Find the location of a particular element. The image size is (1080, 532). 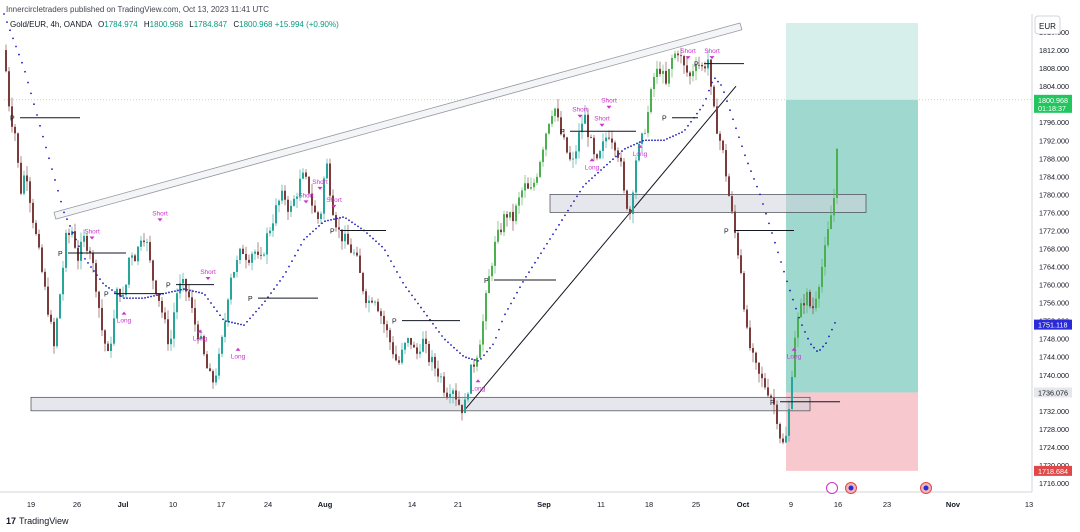

pivot-label: P is located at coordinates (696, 65).